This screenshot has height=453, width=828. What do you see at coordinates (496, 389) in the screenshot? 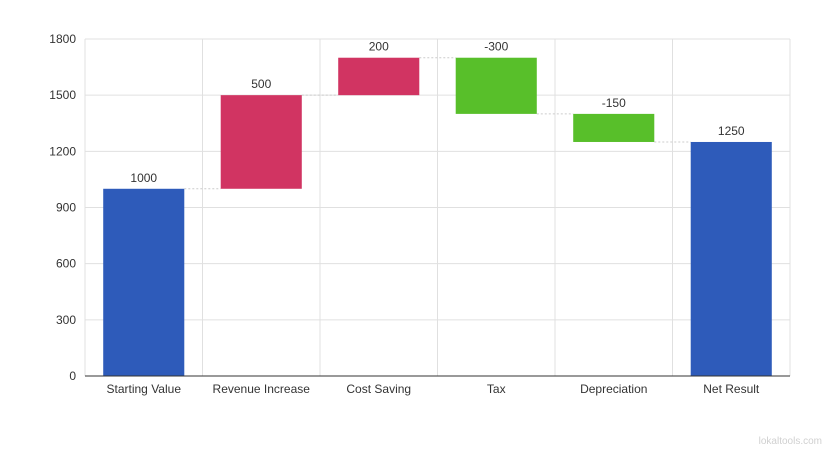
I see `x-tick-label: Tax` at bounding box center [496, 389].